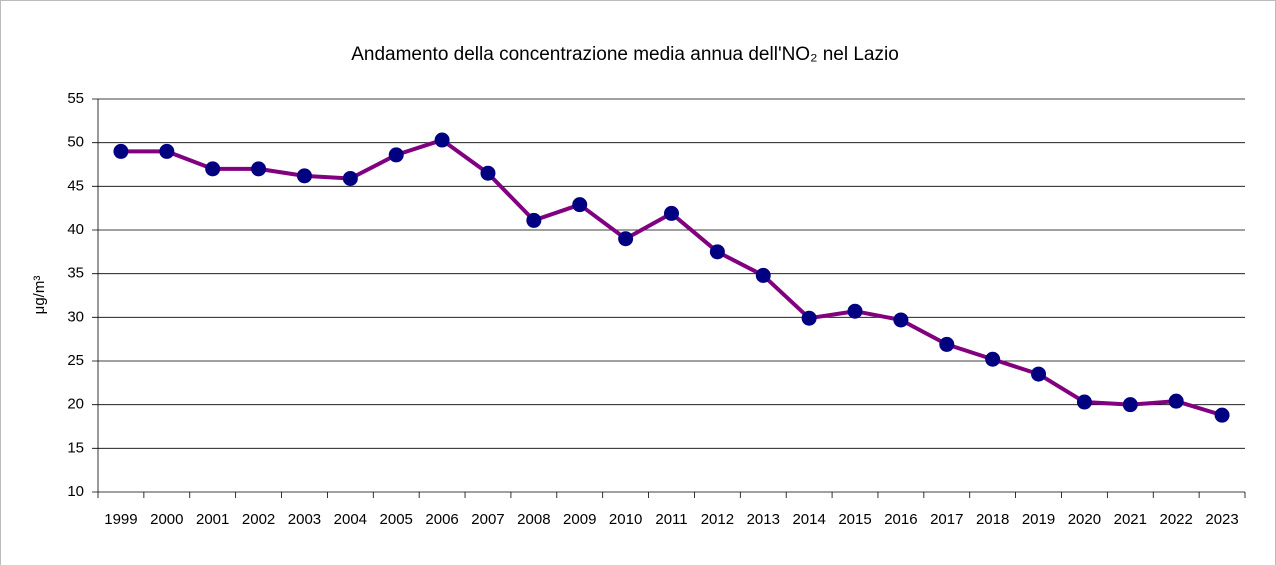 The width and height of the screenshot is (1276, 565). I want to click on x-tick-label: 2023, so click(1221, 519).